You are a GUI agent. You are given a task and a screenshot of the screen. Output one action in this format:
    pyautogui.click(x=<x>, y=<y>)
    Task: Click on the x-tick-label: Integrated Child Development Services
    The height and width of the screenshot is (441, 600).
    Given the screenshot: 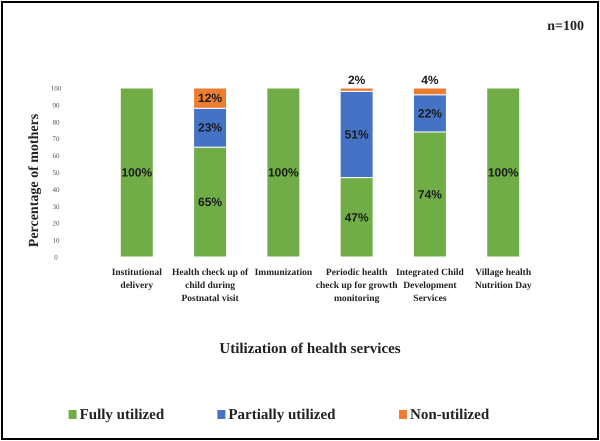 What is the action you would take?
    pyautogui.click(x=430, y=286)
    